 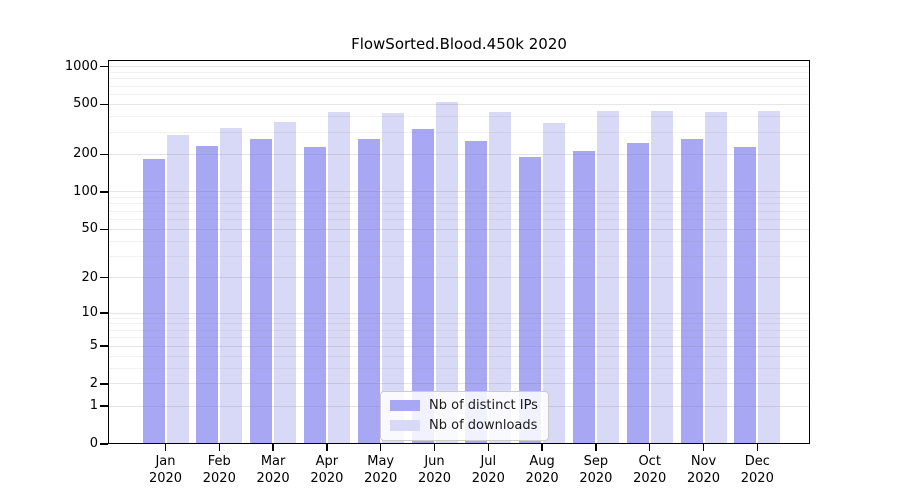 What do you see at coordinates (488, 470) in the screenshot?
I see `x-axis-label: Jul 2020` at bounding box center [488, 470].